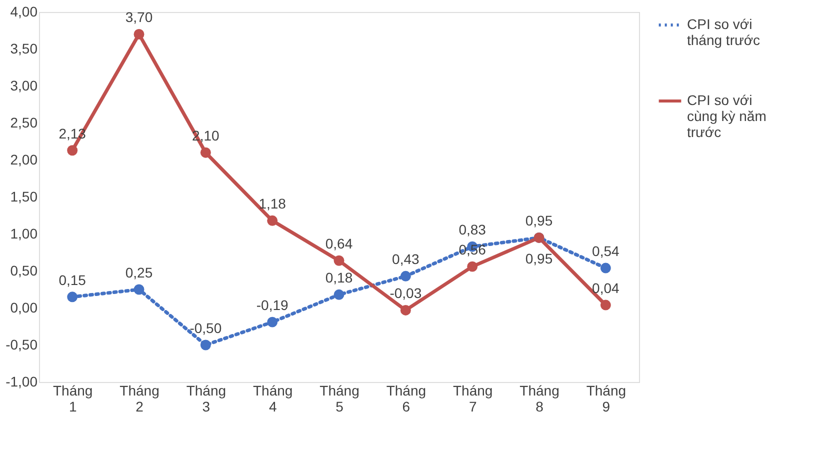 The image size is (814, 458). What do you see at coordinates (723, 32) in the screenshot?
I see `legend-label: CPI so với tháng trước` at bounding box center [723, 32].